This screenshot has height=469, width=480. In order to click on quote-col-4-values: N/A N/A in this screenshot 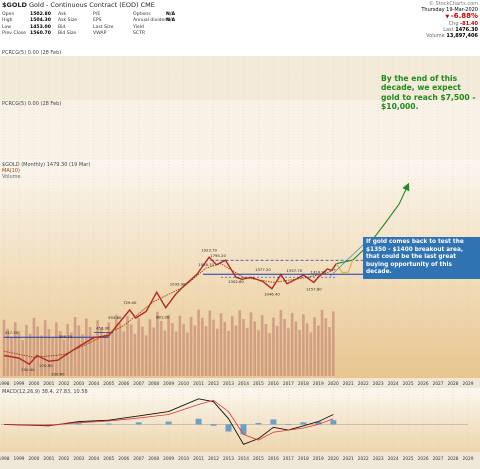, I will do `click(170, 18)`.